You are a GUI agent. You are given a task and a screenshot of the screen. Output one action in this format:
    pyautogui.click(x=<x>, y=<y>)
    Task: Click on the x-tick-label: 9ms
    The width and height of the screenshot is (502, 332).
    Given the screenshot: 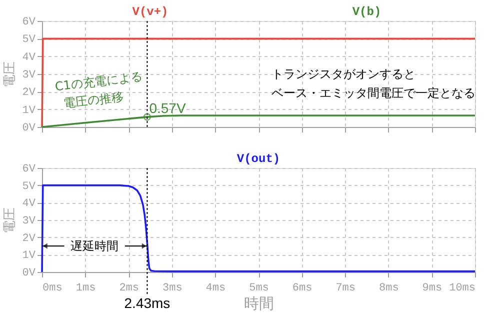 What is the action you would take?
    pyautogui.click(x=432, y=288)
    